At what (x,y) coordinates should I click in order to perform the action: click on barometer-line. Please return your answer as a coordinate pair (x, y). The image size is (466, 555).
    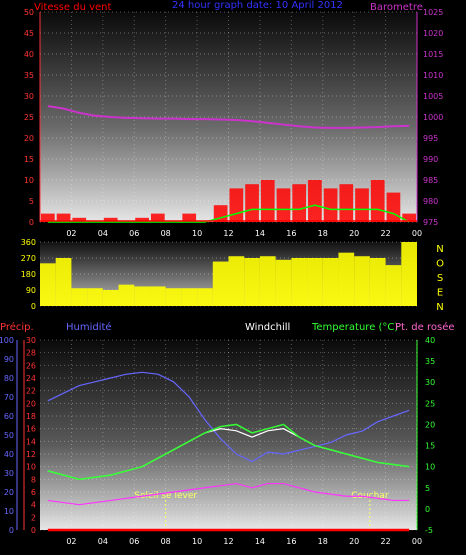
    Looking at the image, I should click on (228, 117).